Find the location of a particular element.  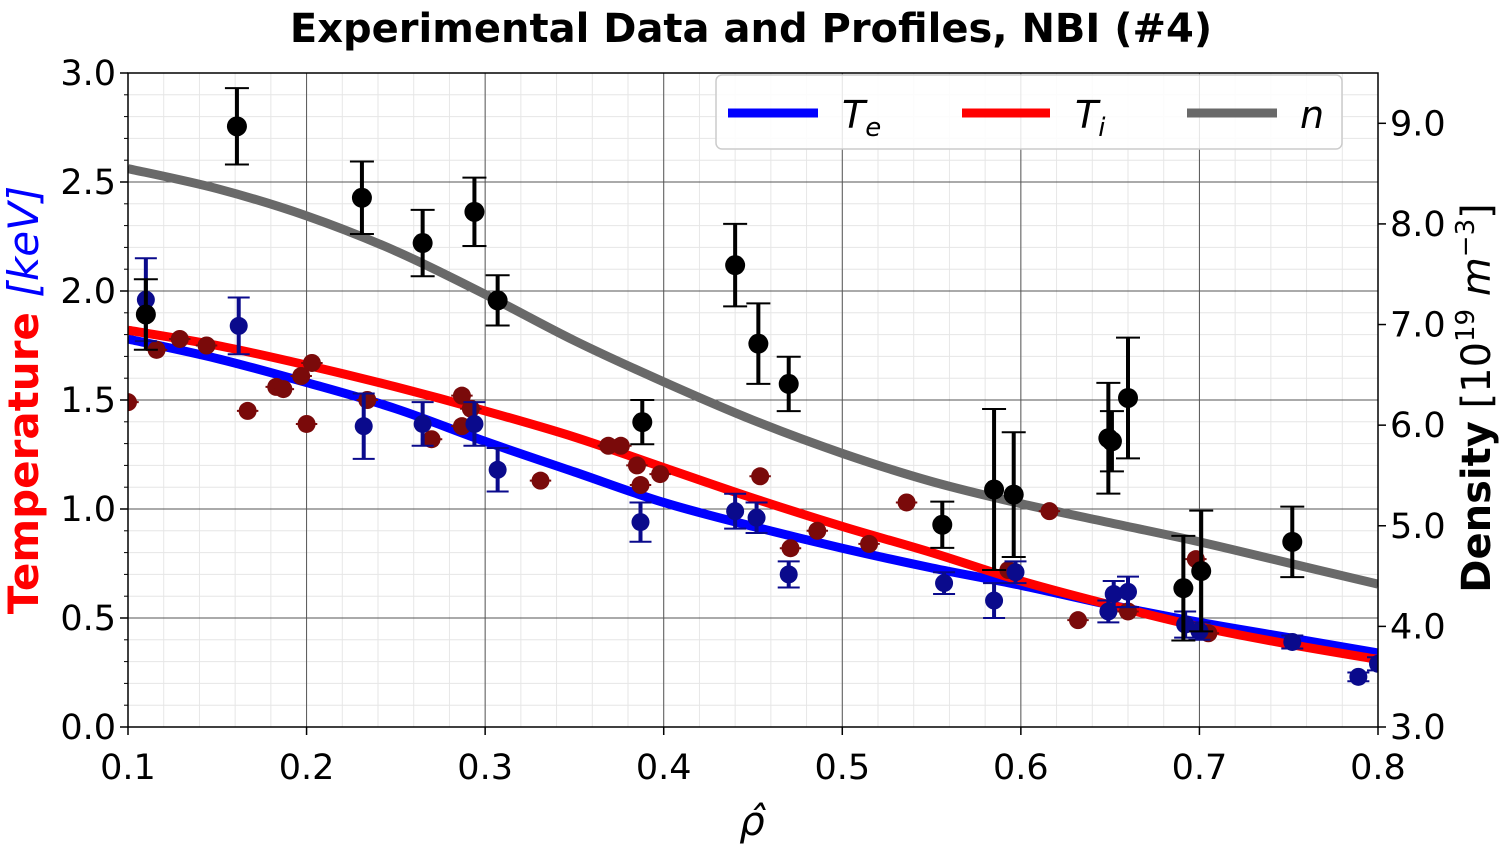

ylabel-right-prefix: [10 is located at coordinates (1477, 375).